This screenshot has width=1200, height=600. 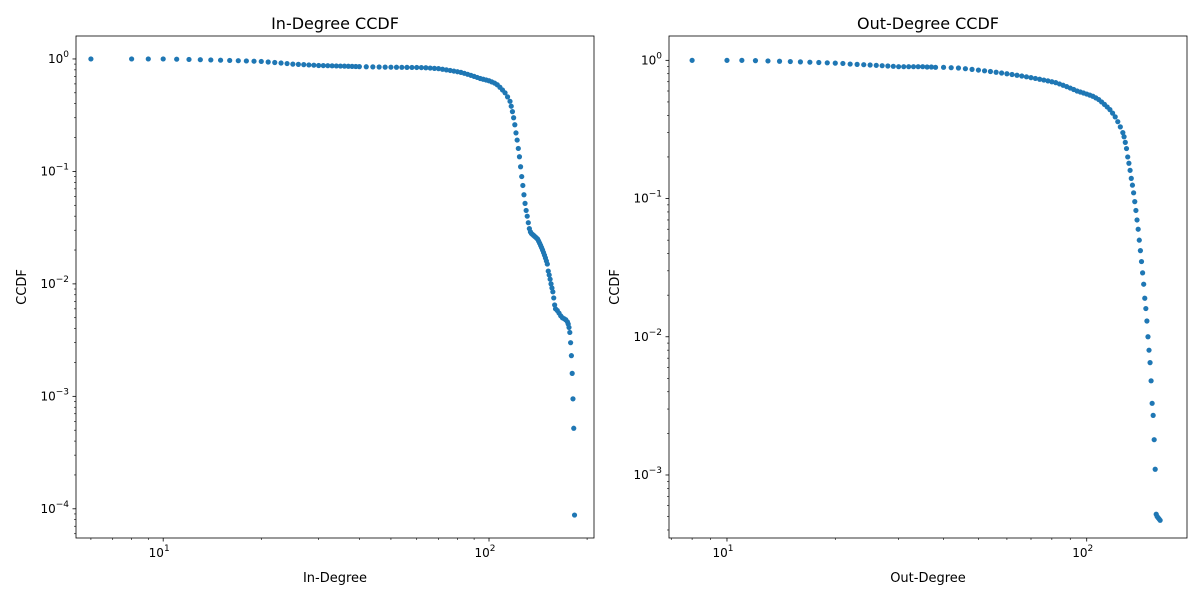 I want to click on x-tick-label: 101, so click(x=159, y=552).